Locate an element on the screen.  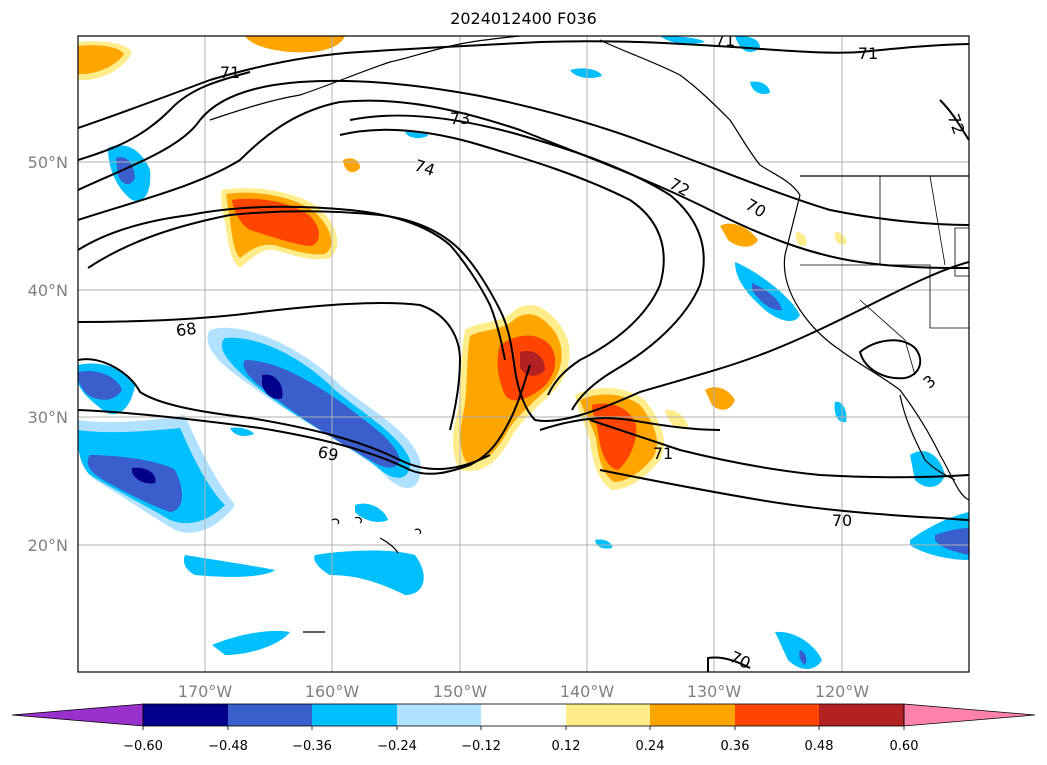
contour-label-71-b: 71 is located at coordinates (725, 40).